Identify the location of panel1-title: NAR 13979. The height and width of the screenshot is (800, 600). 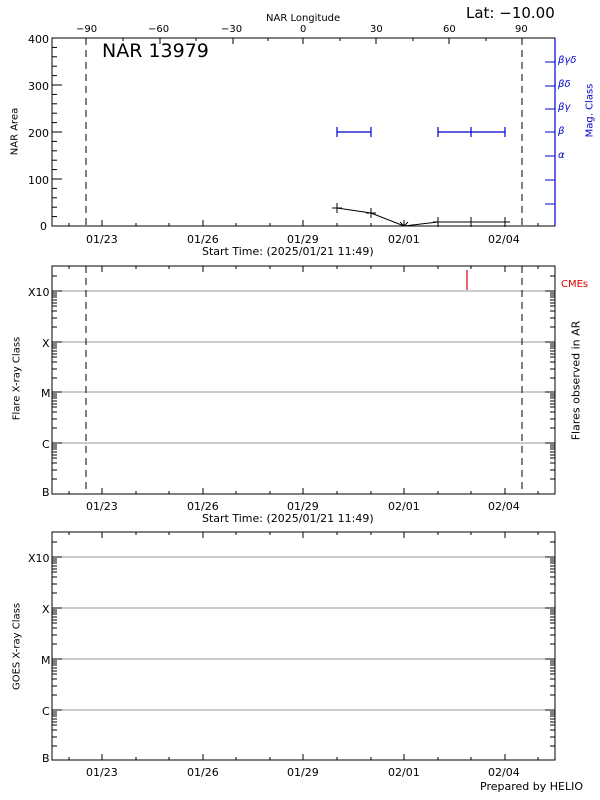
(155, 51).